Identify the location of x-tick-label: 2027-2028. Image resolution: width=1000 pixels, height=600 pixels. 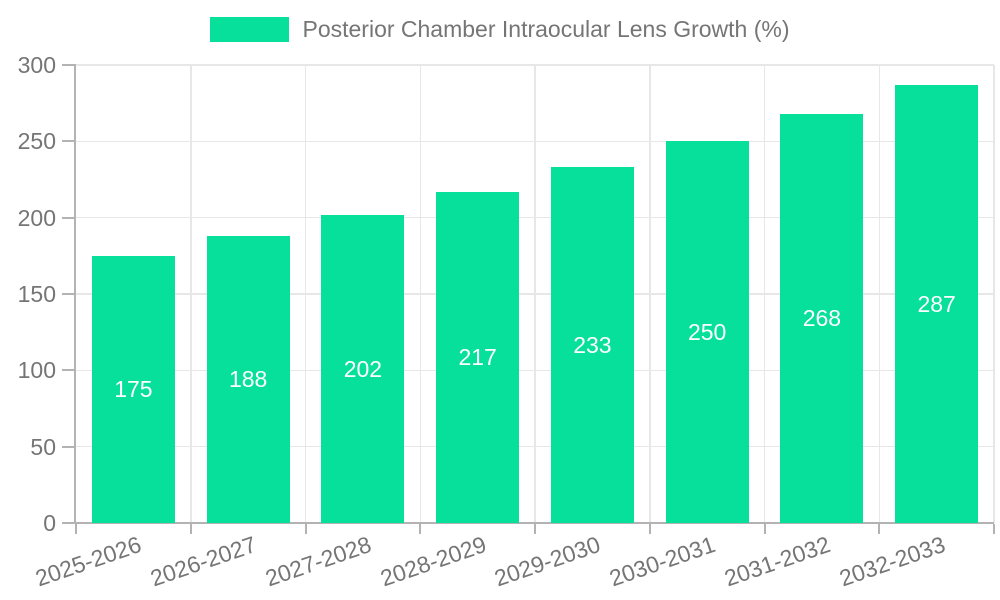
(318, 561).